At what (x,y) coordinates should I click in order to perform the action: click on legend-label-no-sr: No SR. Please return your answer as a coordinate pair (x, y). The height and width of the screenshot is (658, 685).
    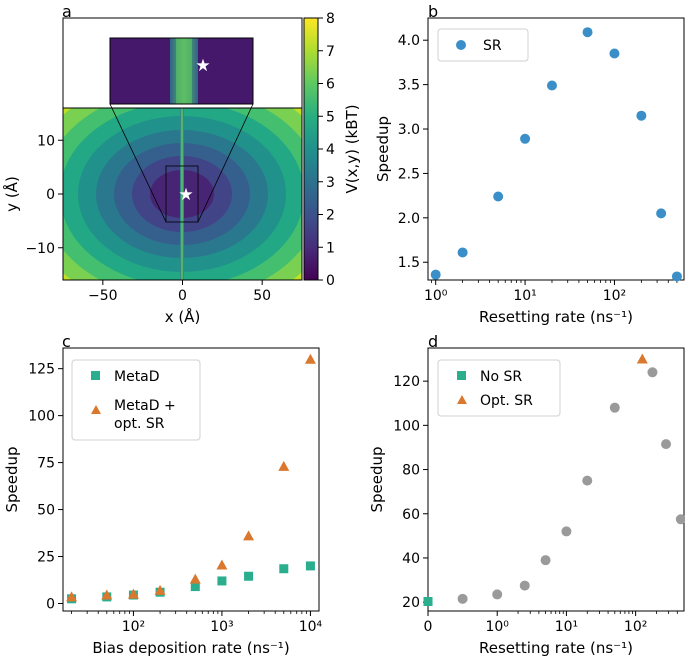
    Looking at the image, I should click on (501, 377).